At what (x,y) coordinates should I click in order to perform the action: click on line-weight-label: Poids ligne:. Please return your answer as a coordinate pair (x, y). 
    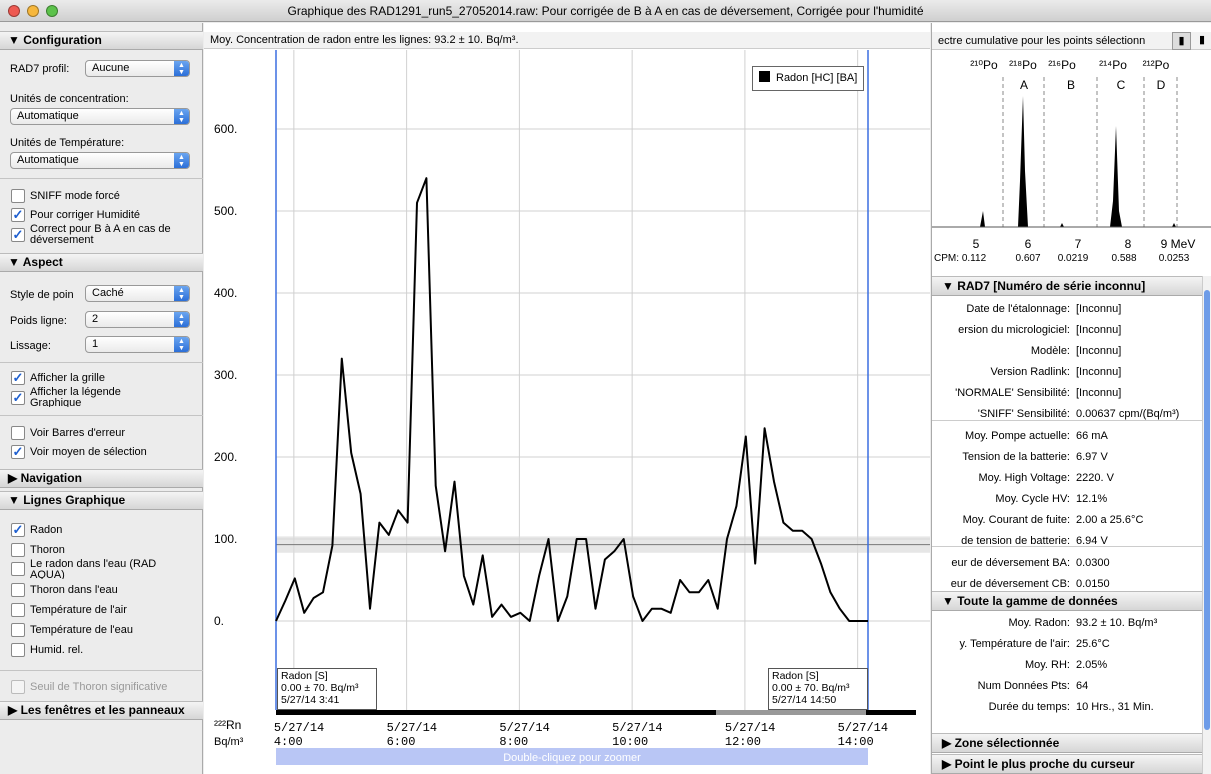
    Looking at the image, I should click on (38, 321).